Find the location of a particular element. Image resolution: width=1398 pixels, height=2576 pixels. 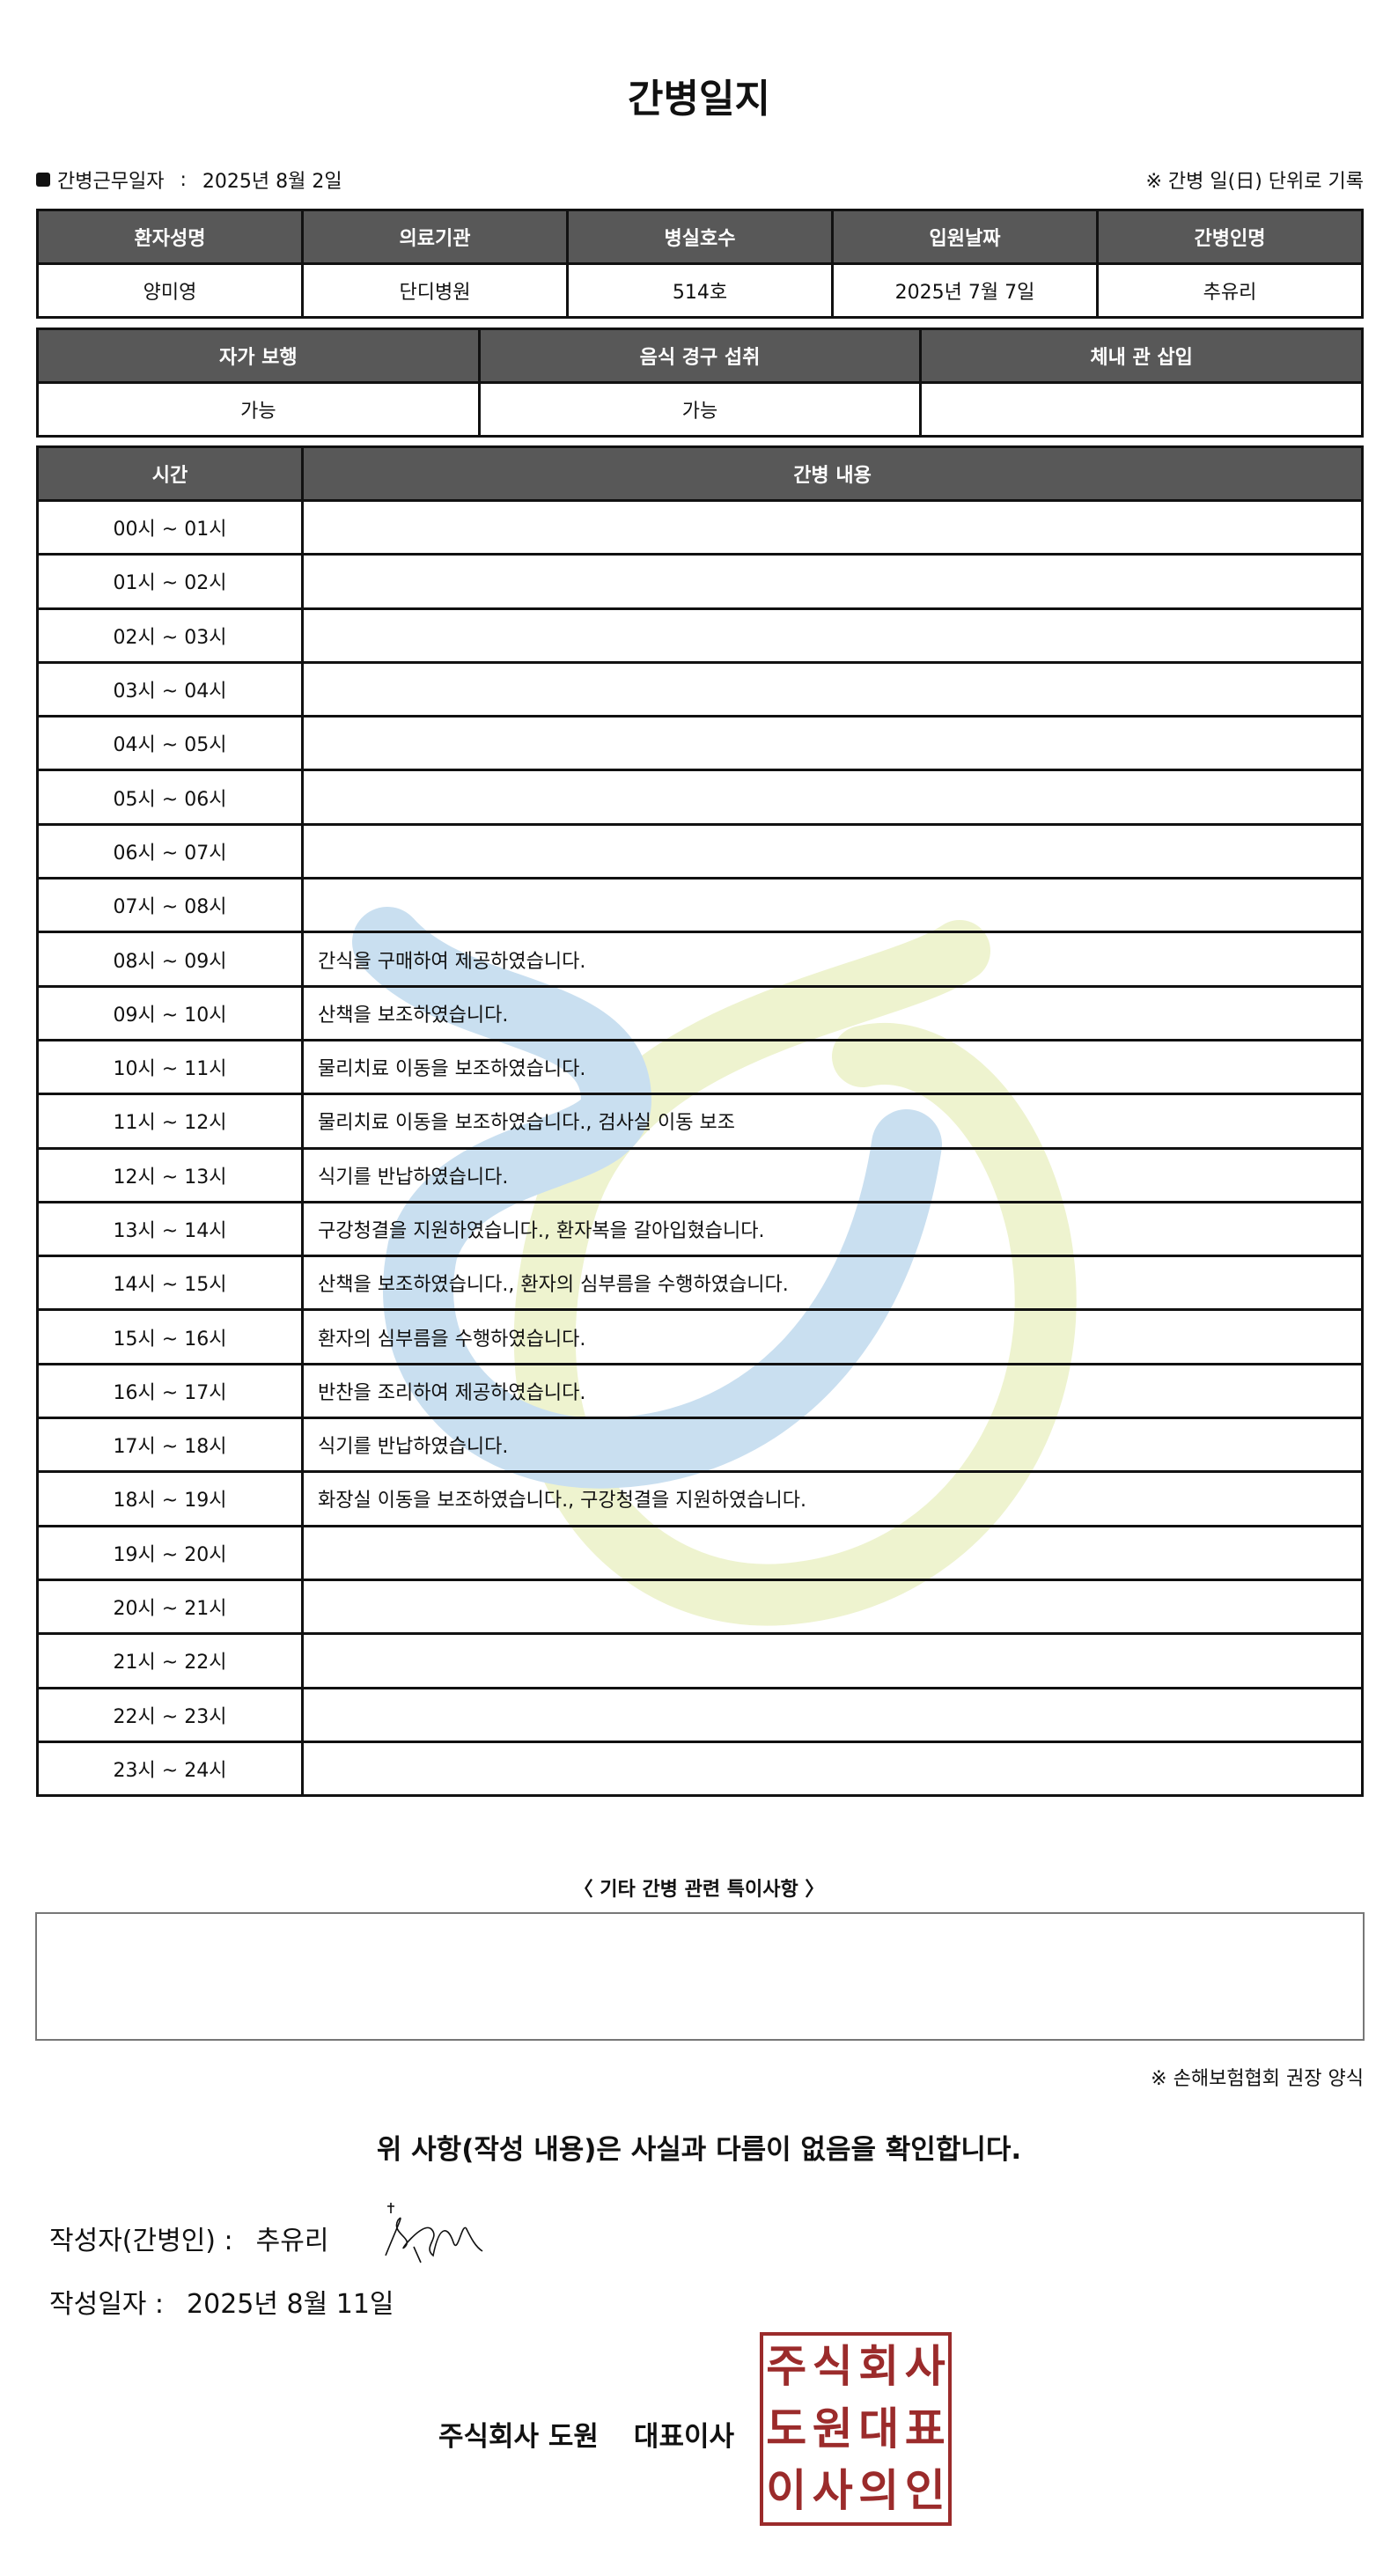

written-date-value: 2025년 8월 11일 is located at coordinates (290, 2305).